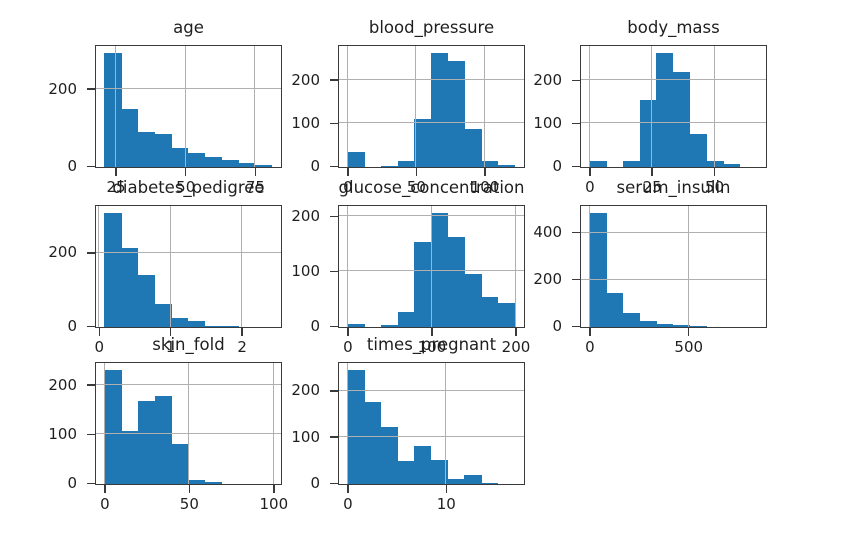  Describe the element at coordinates (188, 187) in the screenshot. I see `subplot-title-diabetes-pedigree: diabetes_pedigree` at that location.